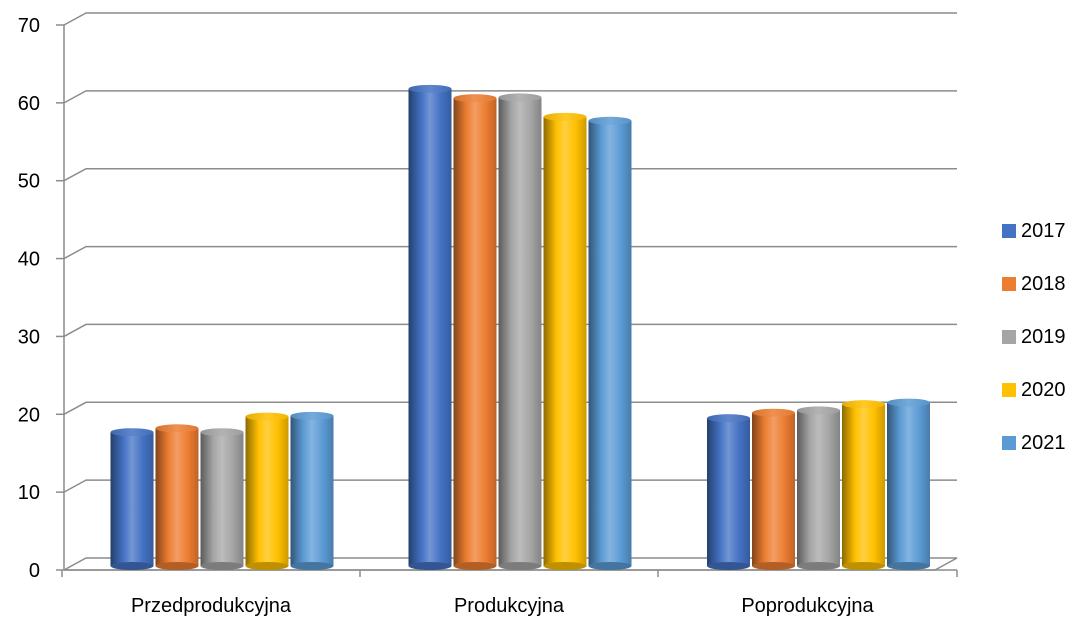 The width and height of the screenshot is (1078, 624). I want to click on bar-2017-produkcyjna, so click(430, 327).